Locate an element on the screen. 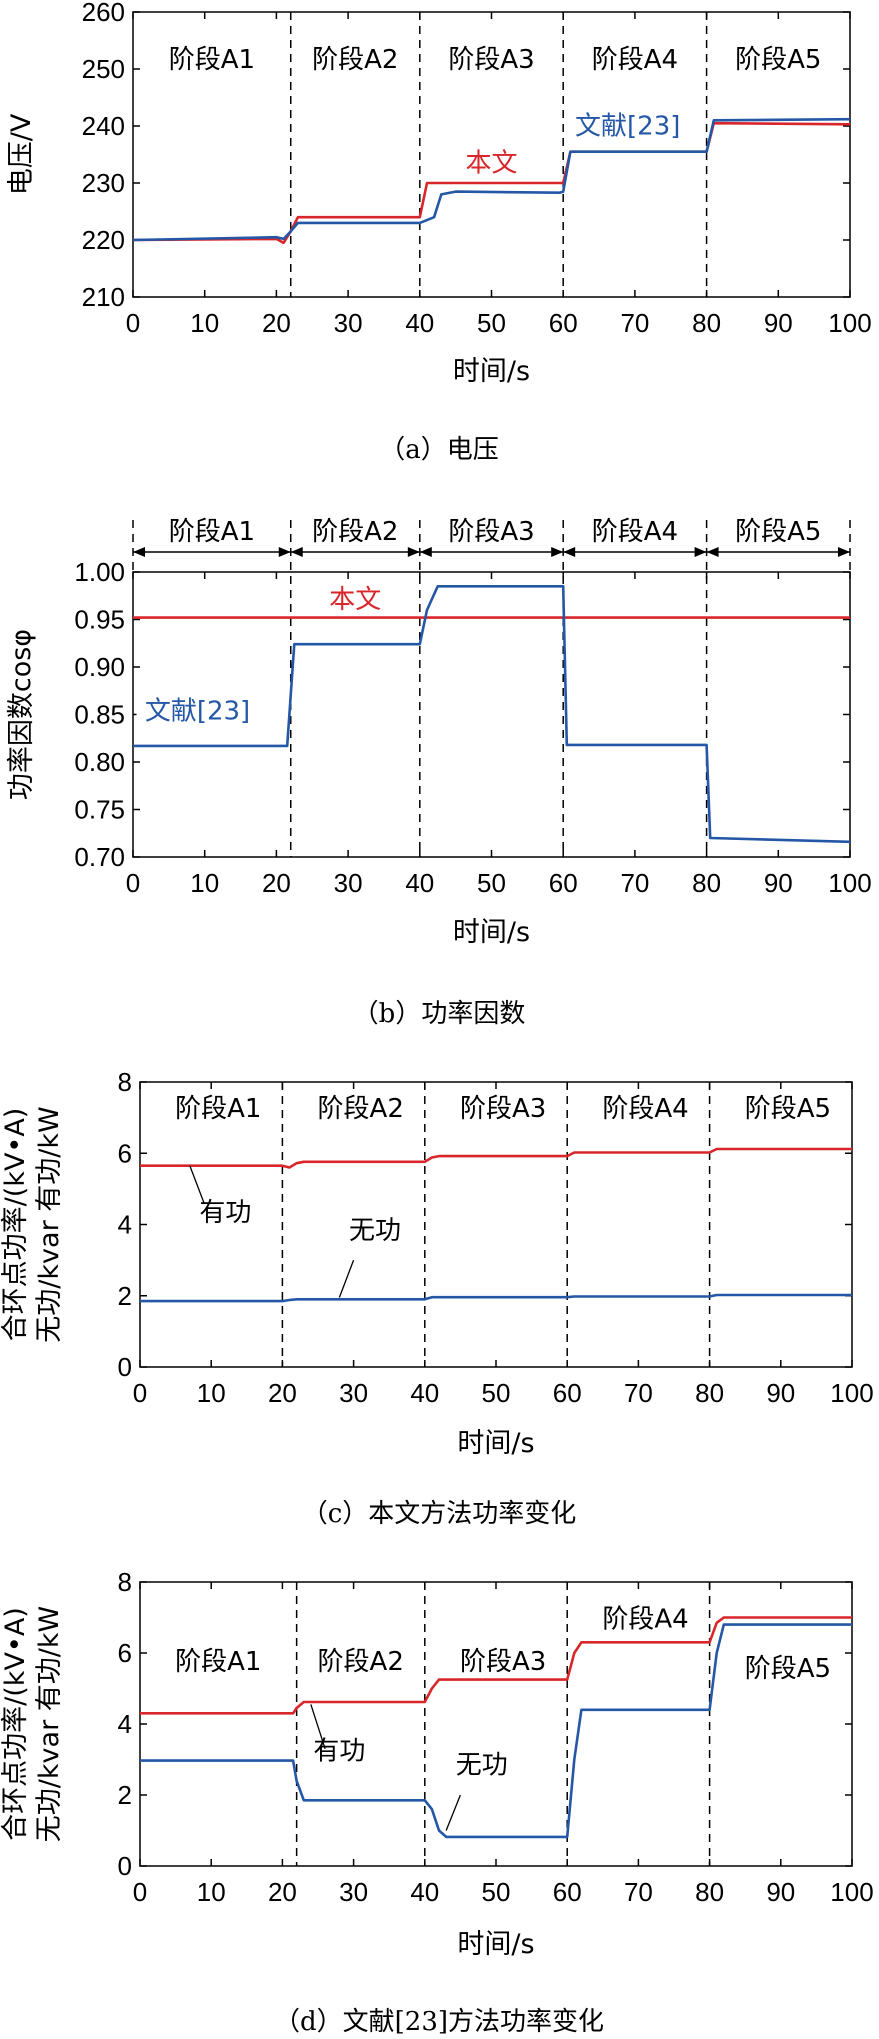  series-line-无功 is located at coordinates (496, 1298).